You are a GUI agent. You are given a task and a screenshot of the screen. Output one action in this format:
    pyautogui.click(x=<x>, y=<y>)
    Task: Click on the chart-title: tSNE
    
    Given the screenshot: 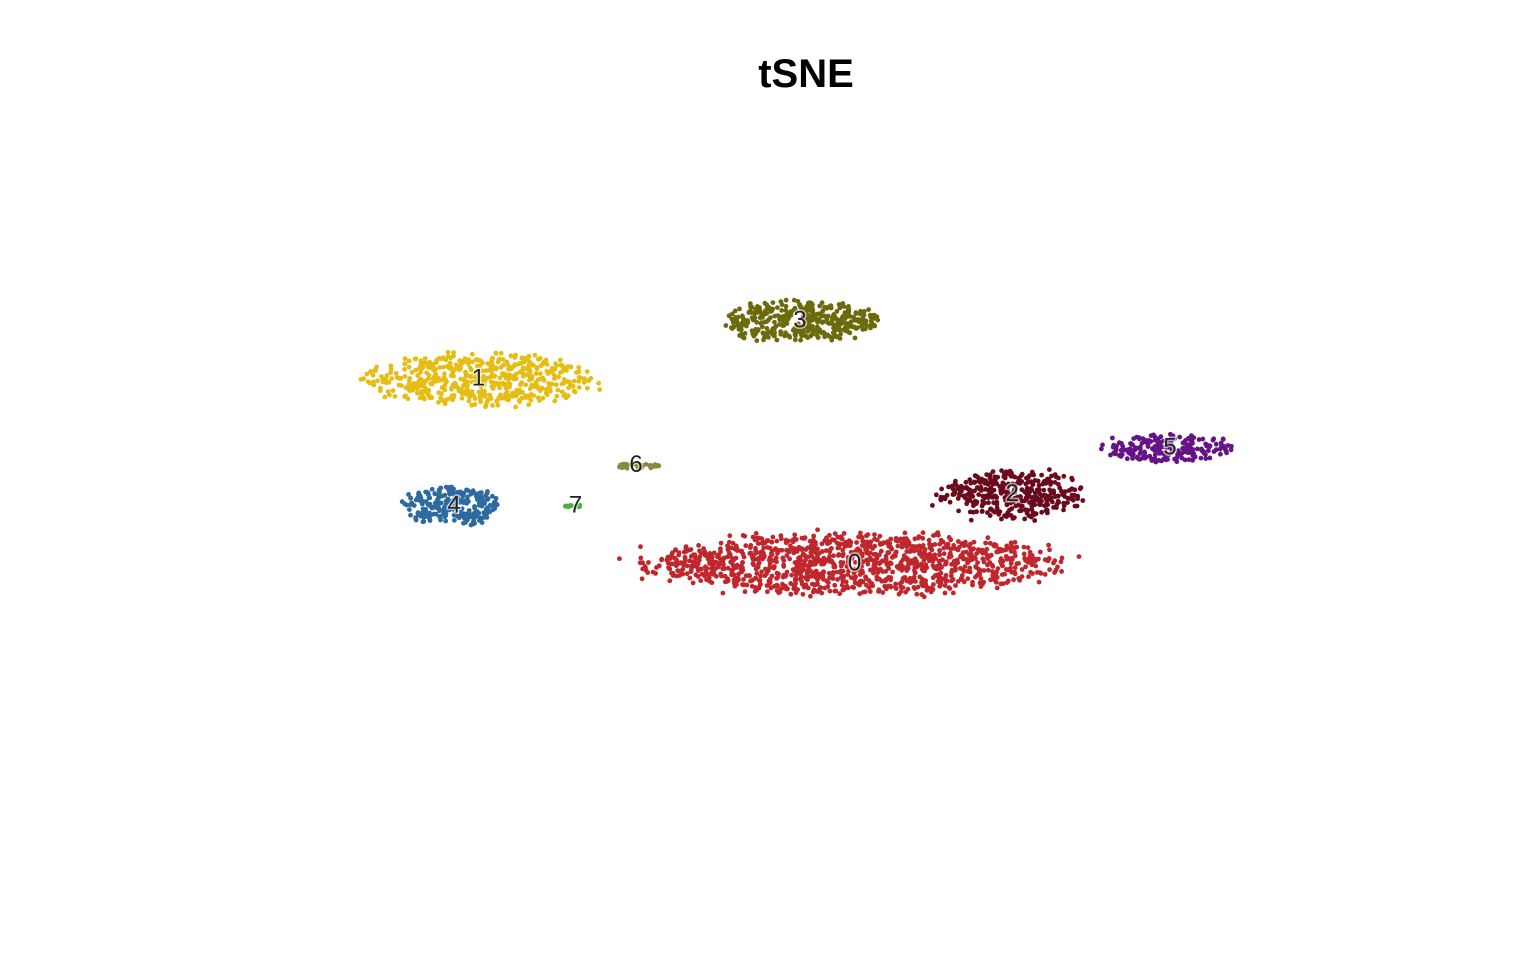 What is the action you would take?
    pyautogui.click(x=806, y=74)
    